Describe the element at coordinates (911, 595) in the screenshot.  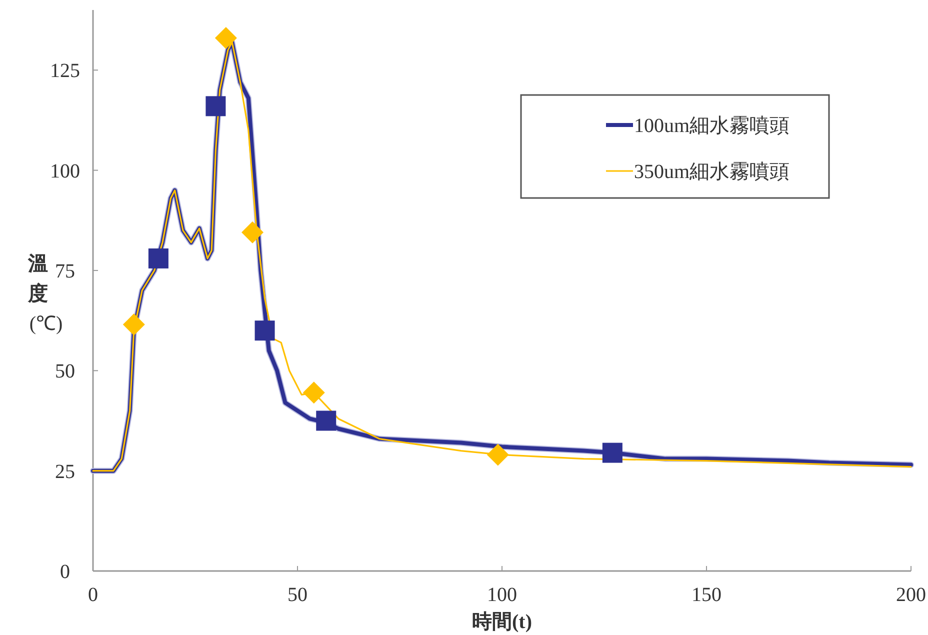
I see `x-tick-label: 200` at that location.